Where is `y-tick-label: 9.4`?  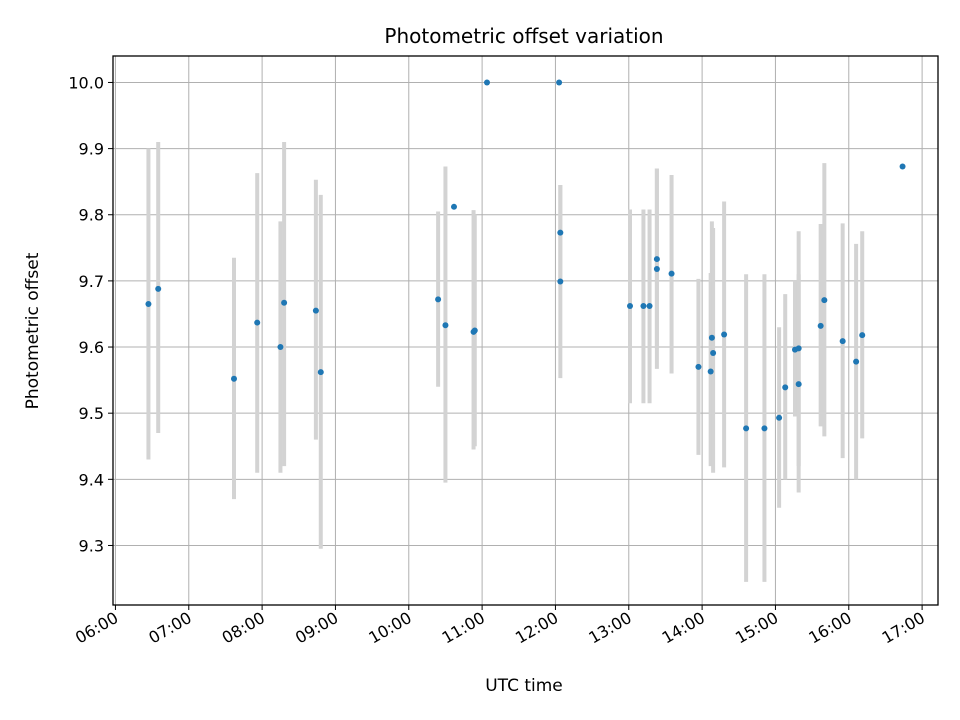 y-tick-label: 9.4 is located at coordinates (91, 479).